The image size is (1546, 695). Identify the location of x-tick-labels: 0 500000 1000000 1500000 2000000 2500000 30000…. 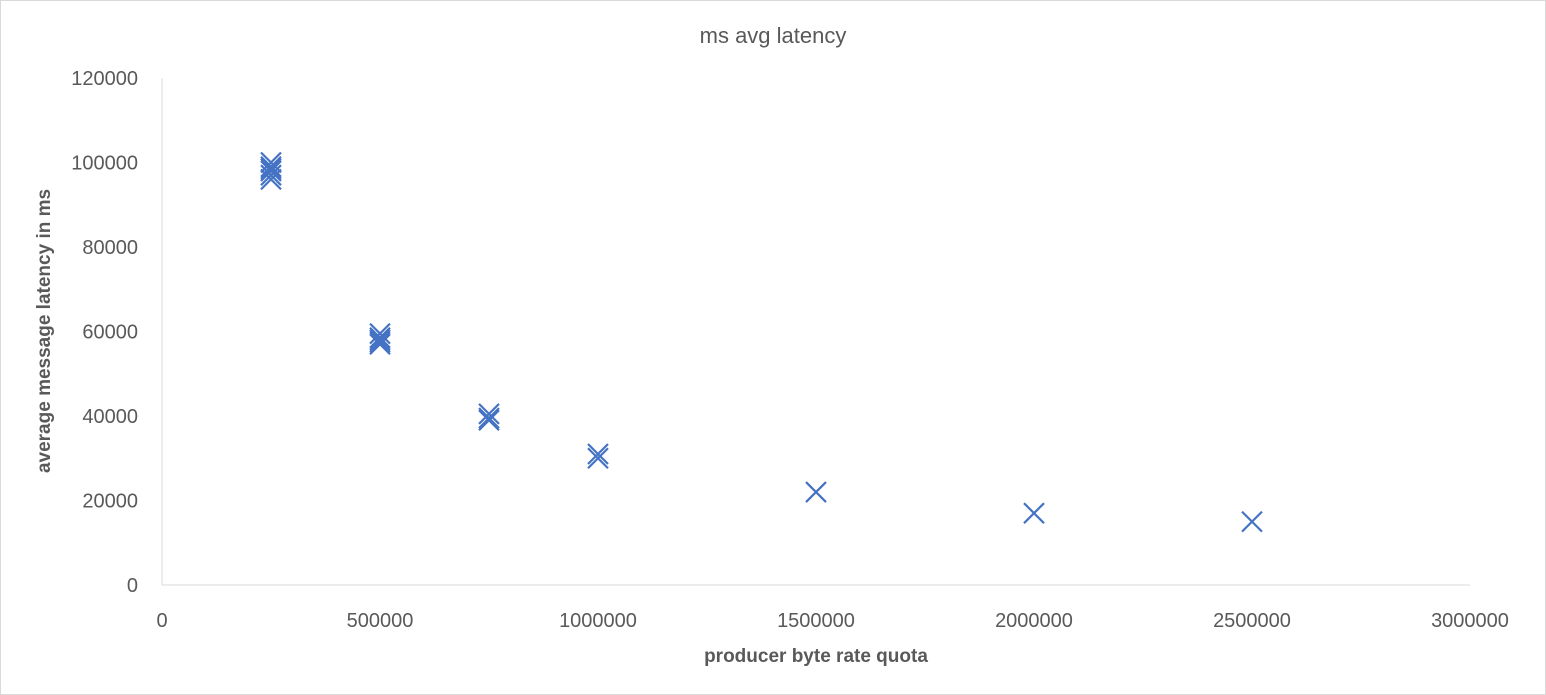
(832, 621).